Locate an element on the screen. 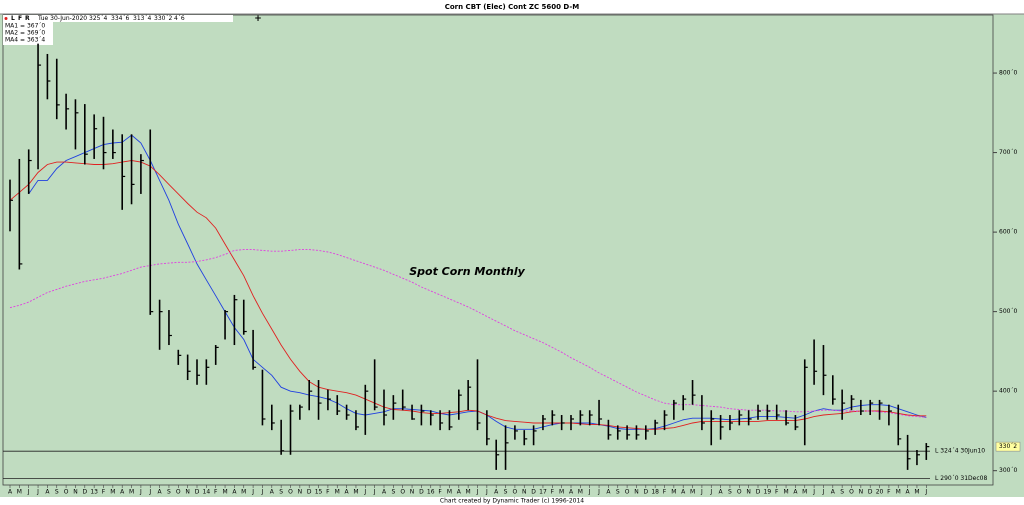 The image size is (1024, 505). level-label: L 290´0 31Dec08 is located at coordinates (961, 478).